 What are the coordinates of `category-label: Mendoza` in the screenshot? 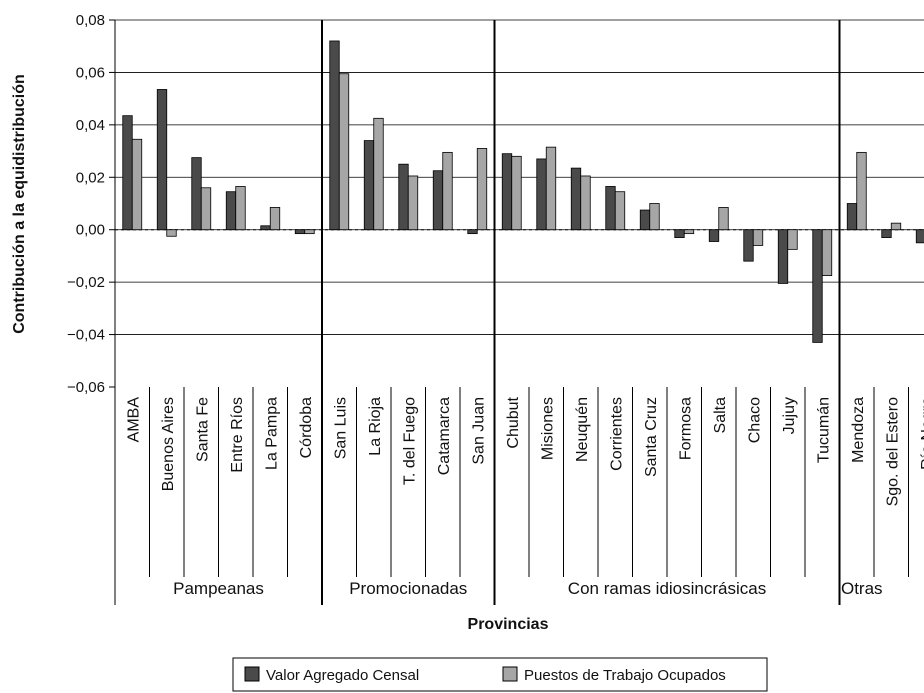 It's located at (858, 430).